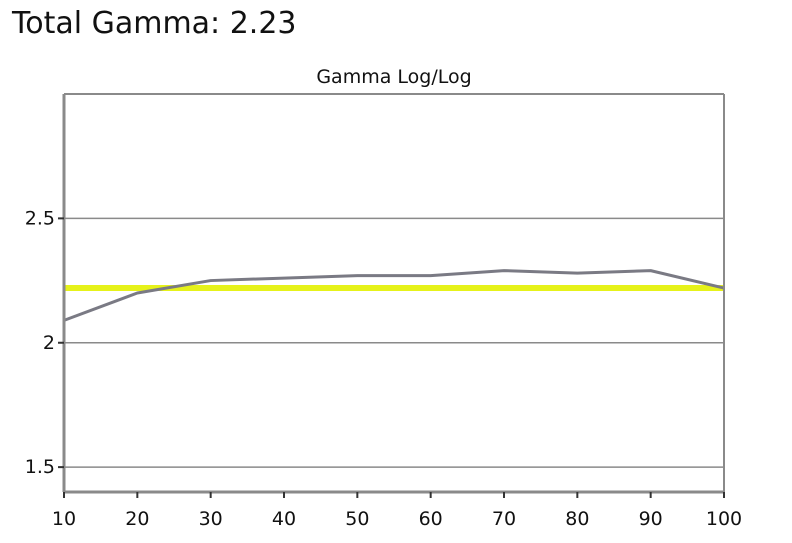 The height and width of the screenshot is (543, 792). What do you see at coordinates (40, 218) in the screenshot?
I see `y-tick-label-2: 2.5` at bounding box center [40, 218].